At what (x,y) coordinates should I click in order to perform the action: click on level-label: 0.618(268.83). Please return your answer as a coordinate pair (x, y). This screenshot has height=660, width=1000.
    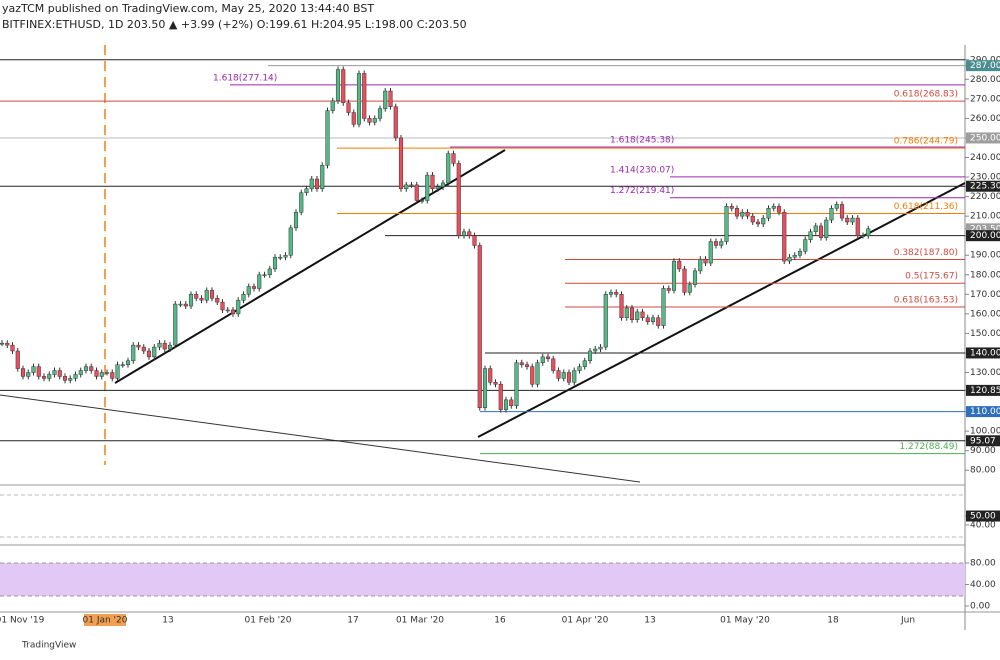
    Looking at the image, I should click on (926, 95).